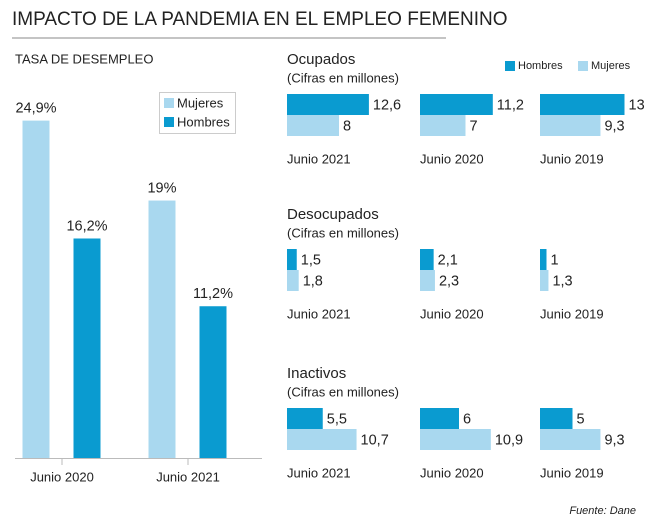 The image size is (648, 527). Describe the element at coordinates (333, 214) in the screenshot. I see `chart-title: Desocupados` at that location.